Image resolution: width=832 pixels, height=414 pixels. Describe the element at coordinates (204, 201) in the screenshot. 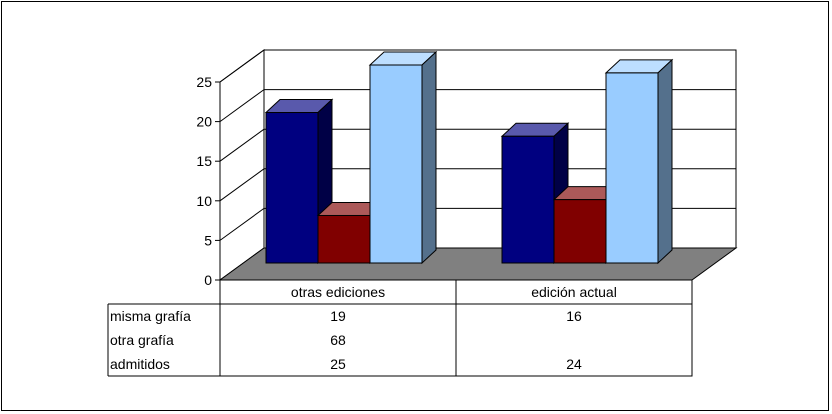

I see `y-tick-label: 10` at that location.